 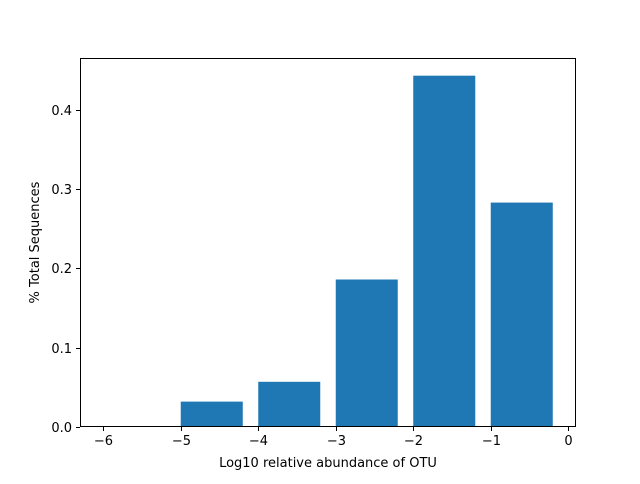 What do you see at coordinates (61, 111) in the screenshot?
I see `y-tick-label: 0.4` at bounding box center [61, 111].